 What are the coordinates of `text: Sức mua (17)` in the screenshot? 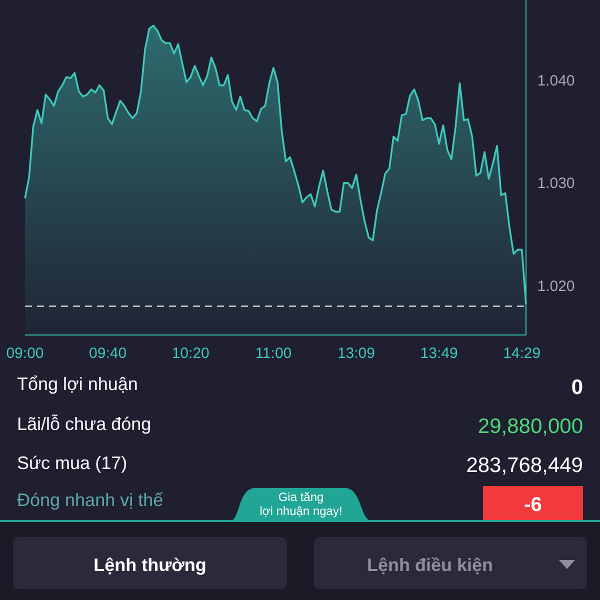 It's located at (72, 463).